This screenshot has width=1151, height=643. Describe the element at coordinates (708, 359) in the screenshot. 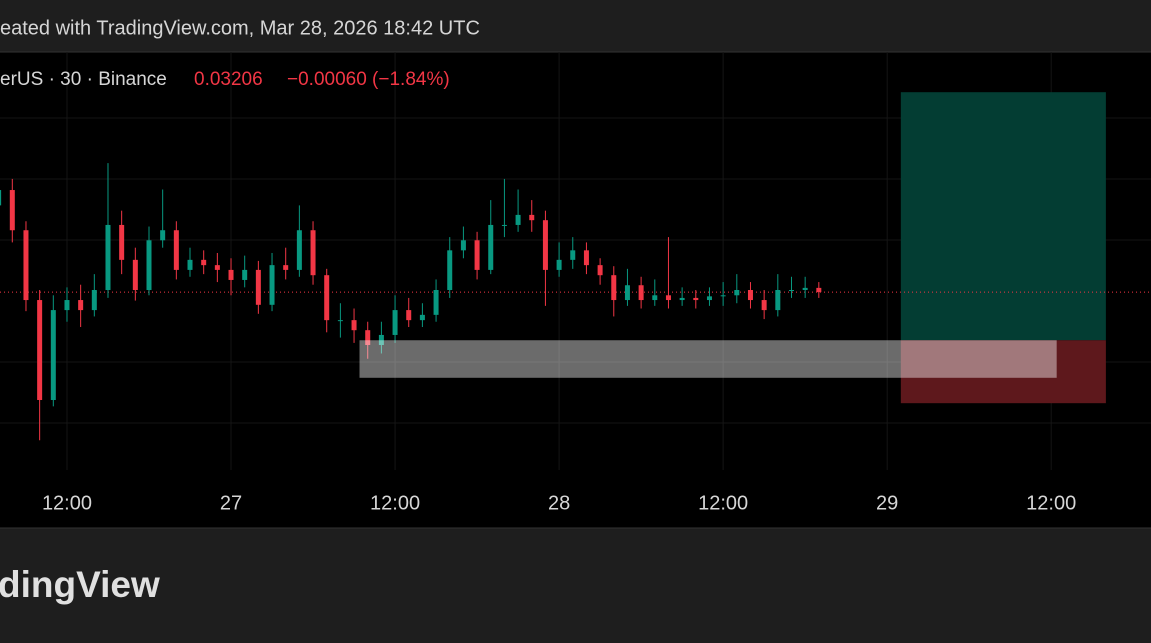

I see `range-box` at that location.